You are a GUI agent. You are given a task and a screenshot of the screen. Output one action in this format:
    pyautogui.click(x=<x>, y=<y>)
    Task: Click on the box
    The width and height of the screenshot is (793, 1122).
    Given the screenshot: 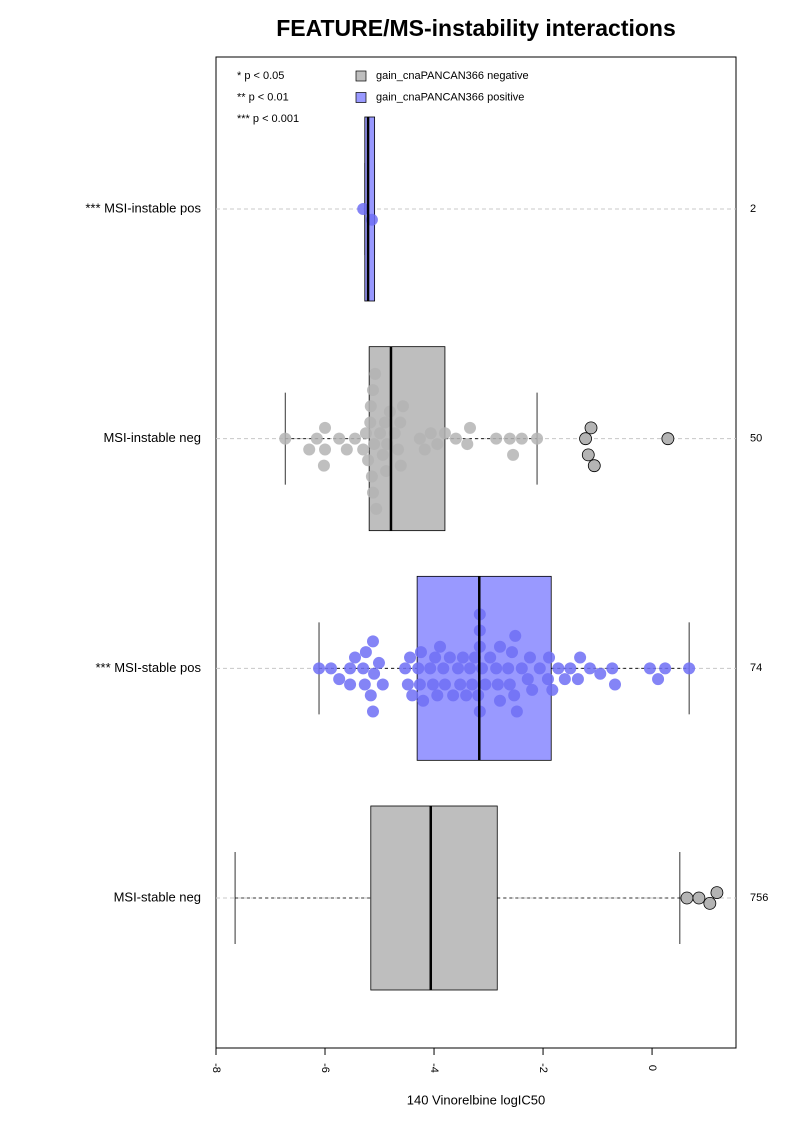 What is the action you would take?
    pyautogui.click(x=434, y=898)
    